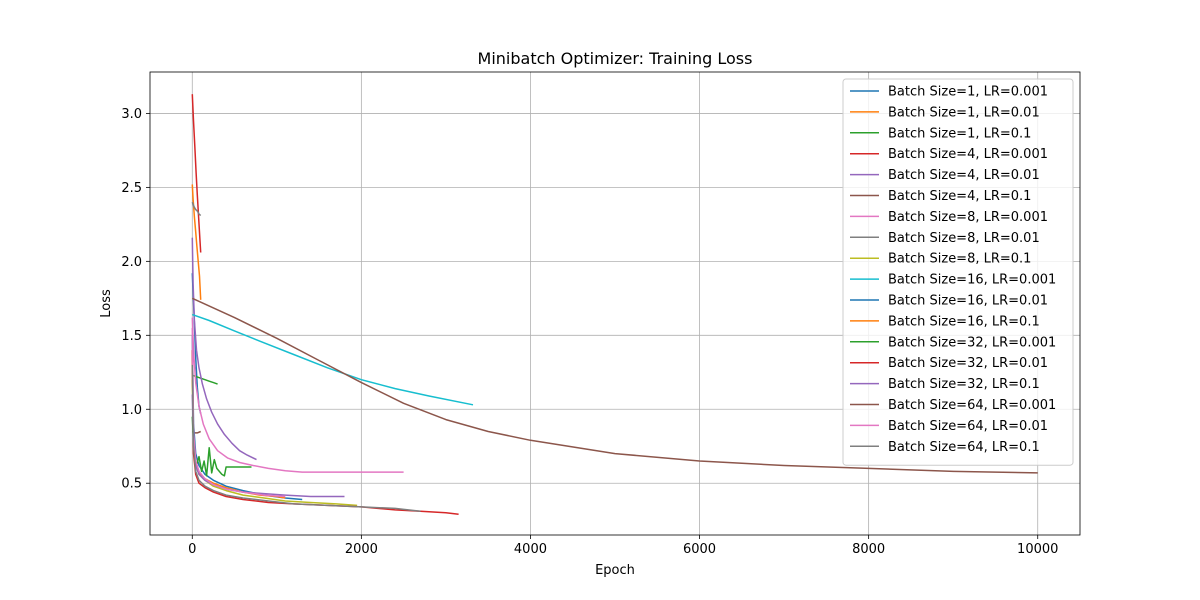  What do you see at coordinates (968, 363) in the screenshot?
I see `legend-label-13: Batch Size=32, LR=0.01` at bounding box center [968, 363].